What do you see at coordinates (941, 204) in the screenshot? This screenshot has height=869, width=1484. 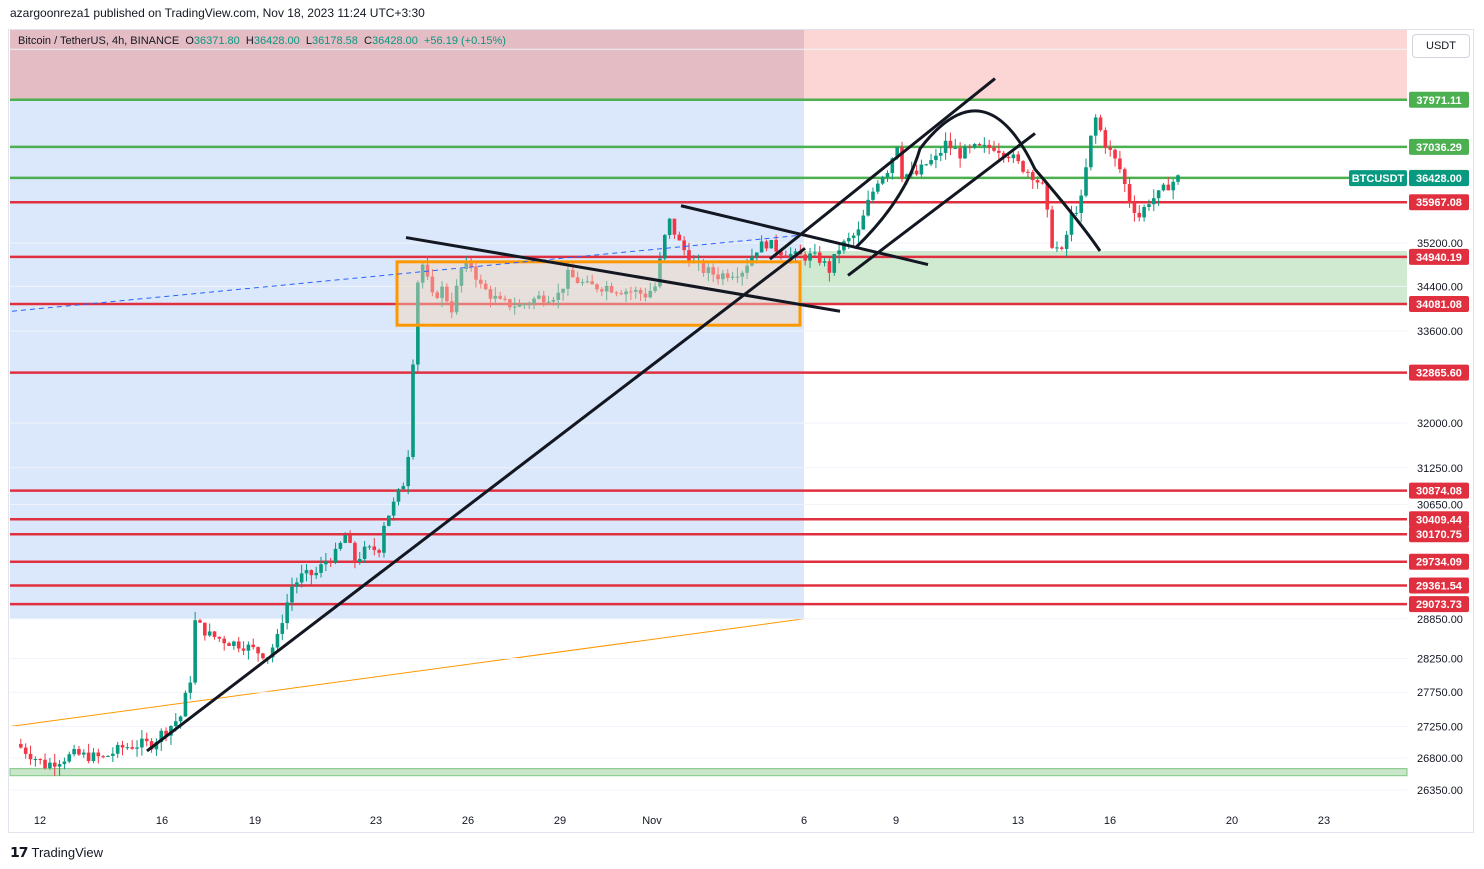 I see `rising-channel-lower` at bounding box center [941, 204].